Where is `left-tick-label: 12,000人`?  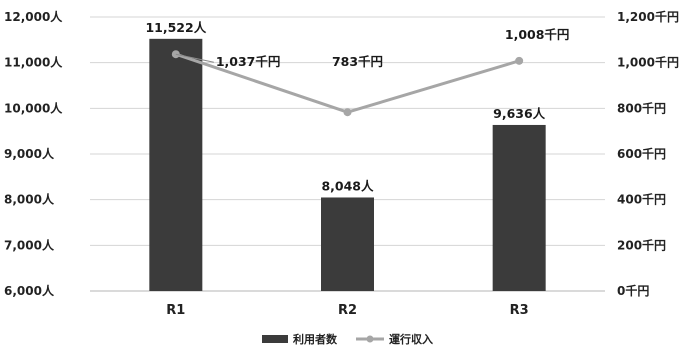 left-tick-label: 12,000人 is located at coordinates (33, 16).